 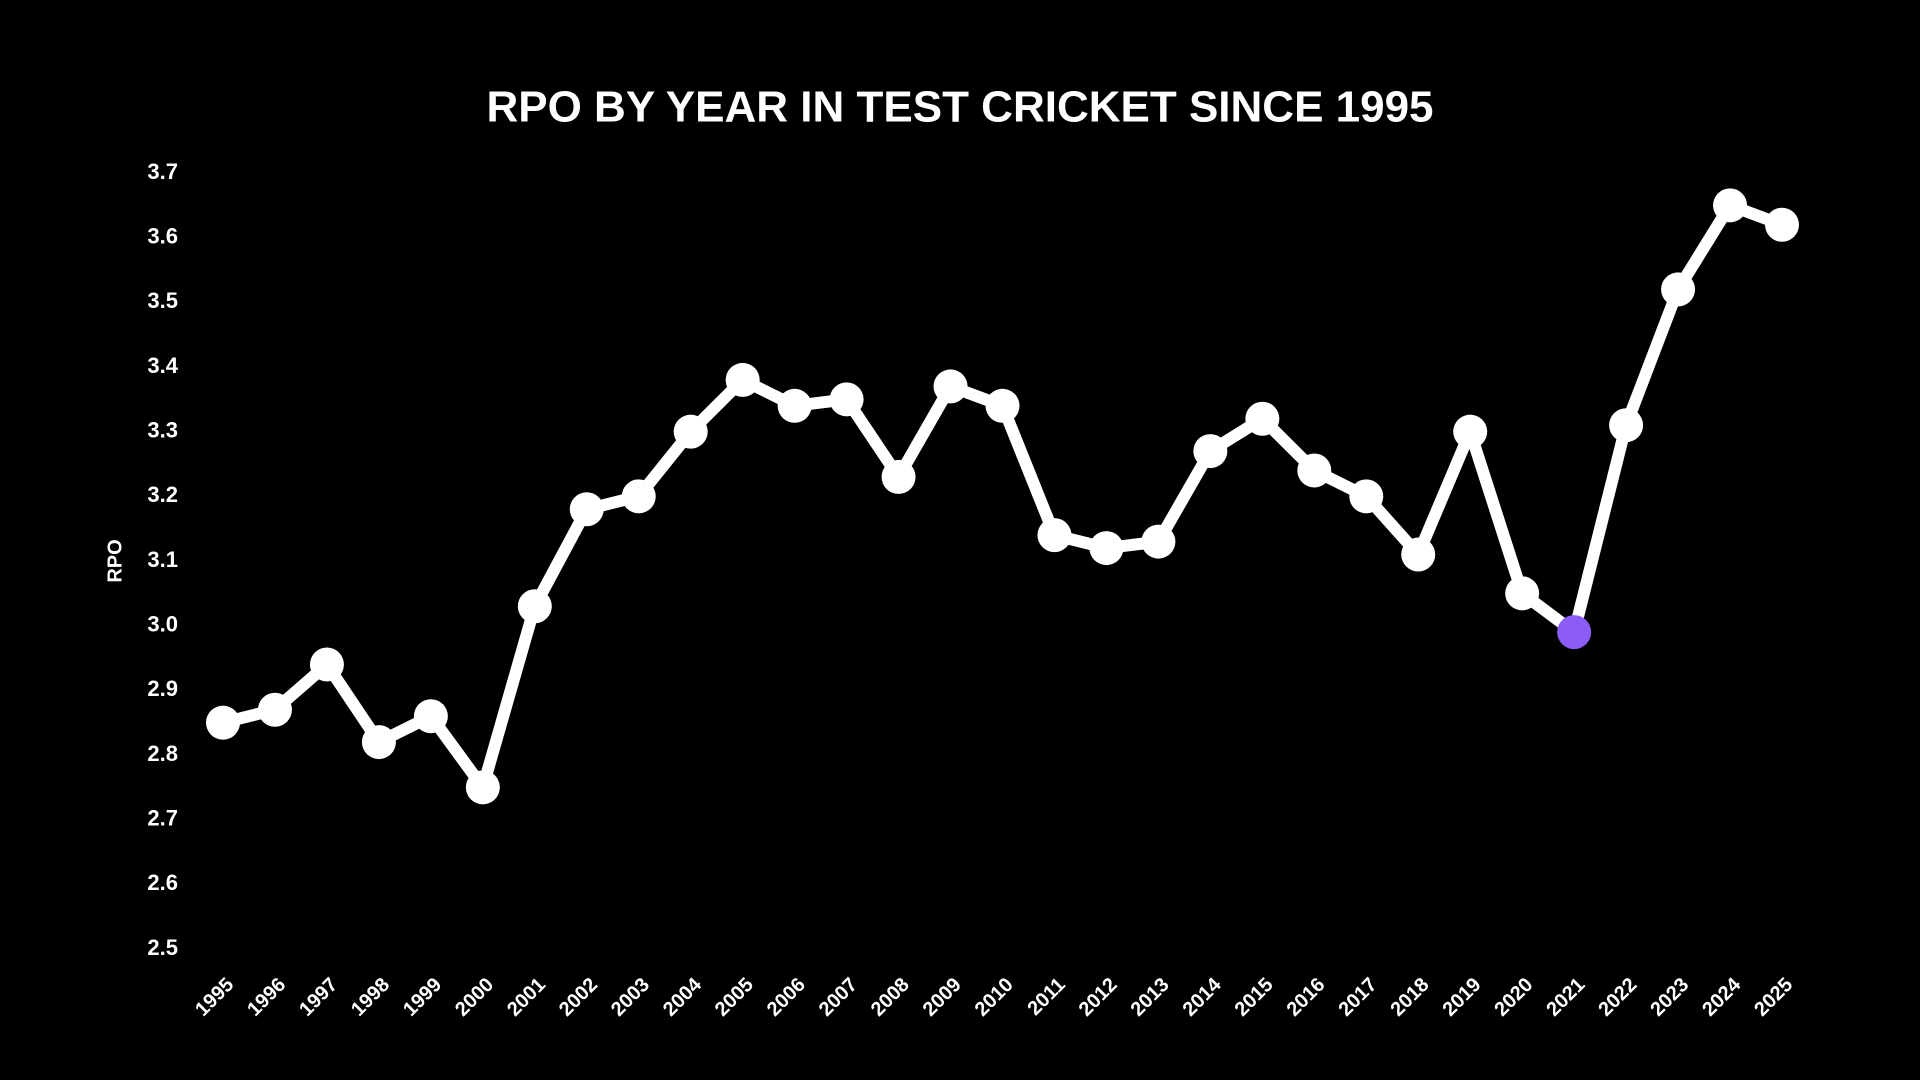 I want to click on y-tick-label: 3.3, so click(x=162, y=429).